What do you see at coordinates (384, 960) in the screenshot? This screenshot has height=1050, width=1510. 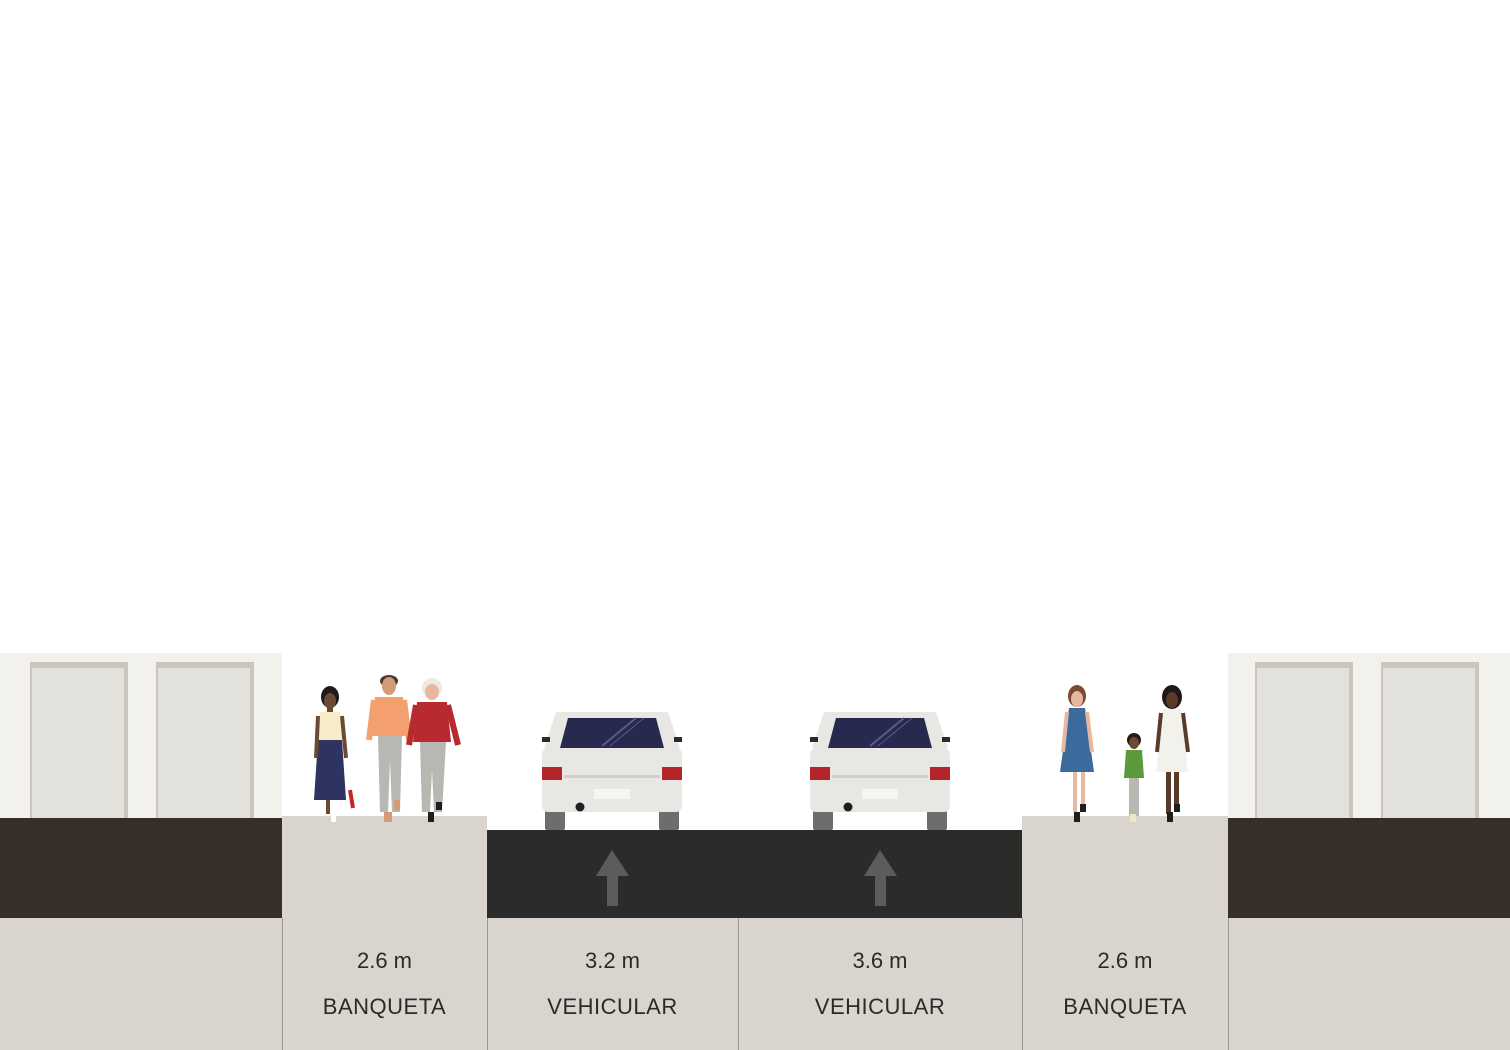 I see `segment-width-sidewalk-left: 2.6 m` at bounding box center [384, 960].